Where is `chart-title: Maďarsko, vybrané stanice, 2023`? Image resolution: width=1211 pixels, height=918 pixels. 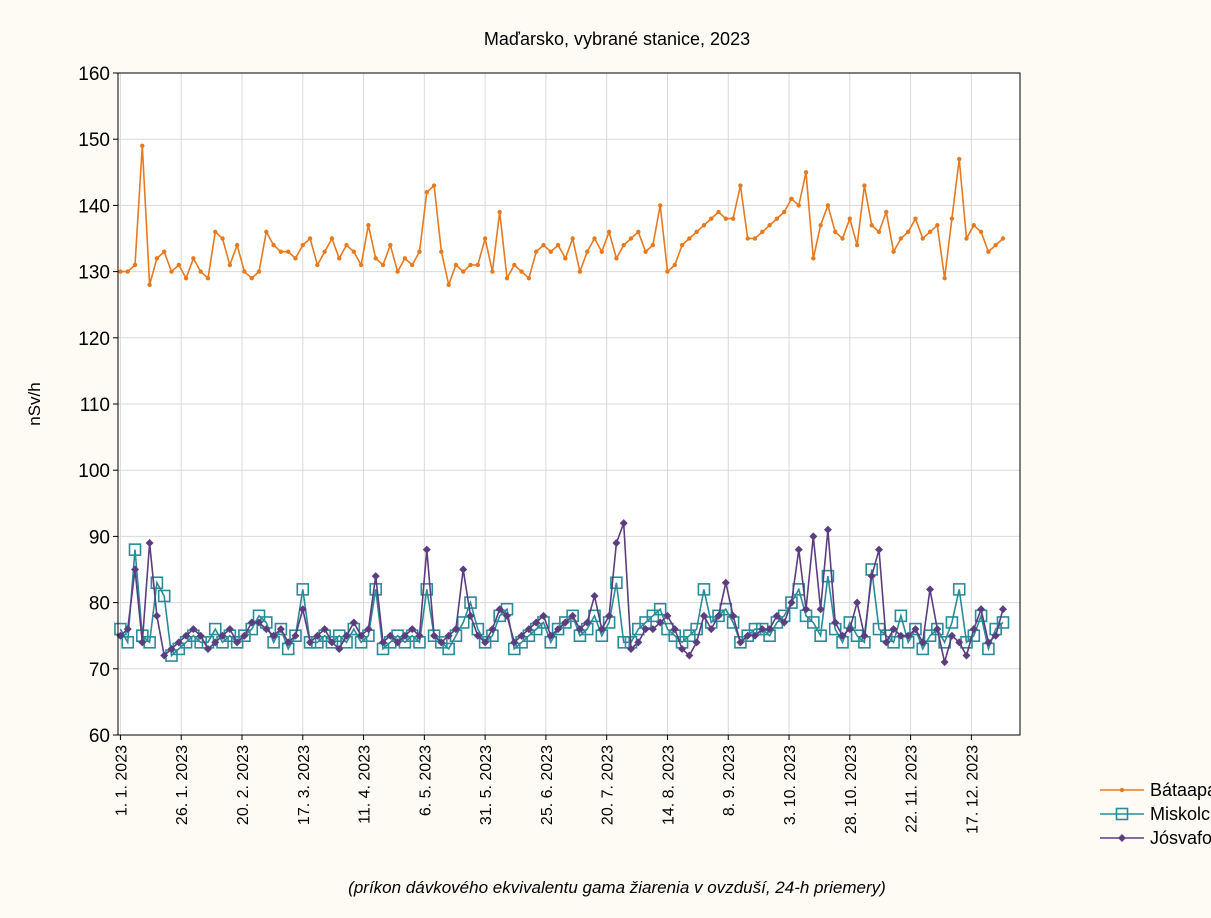
chart-title: Maďarsko, vybrané stanice, 2023 is located at coordinates (617, 39).